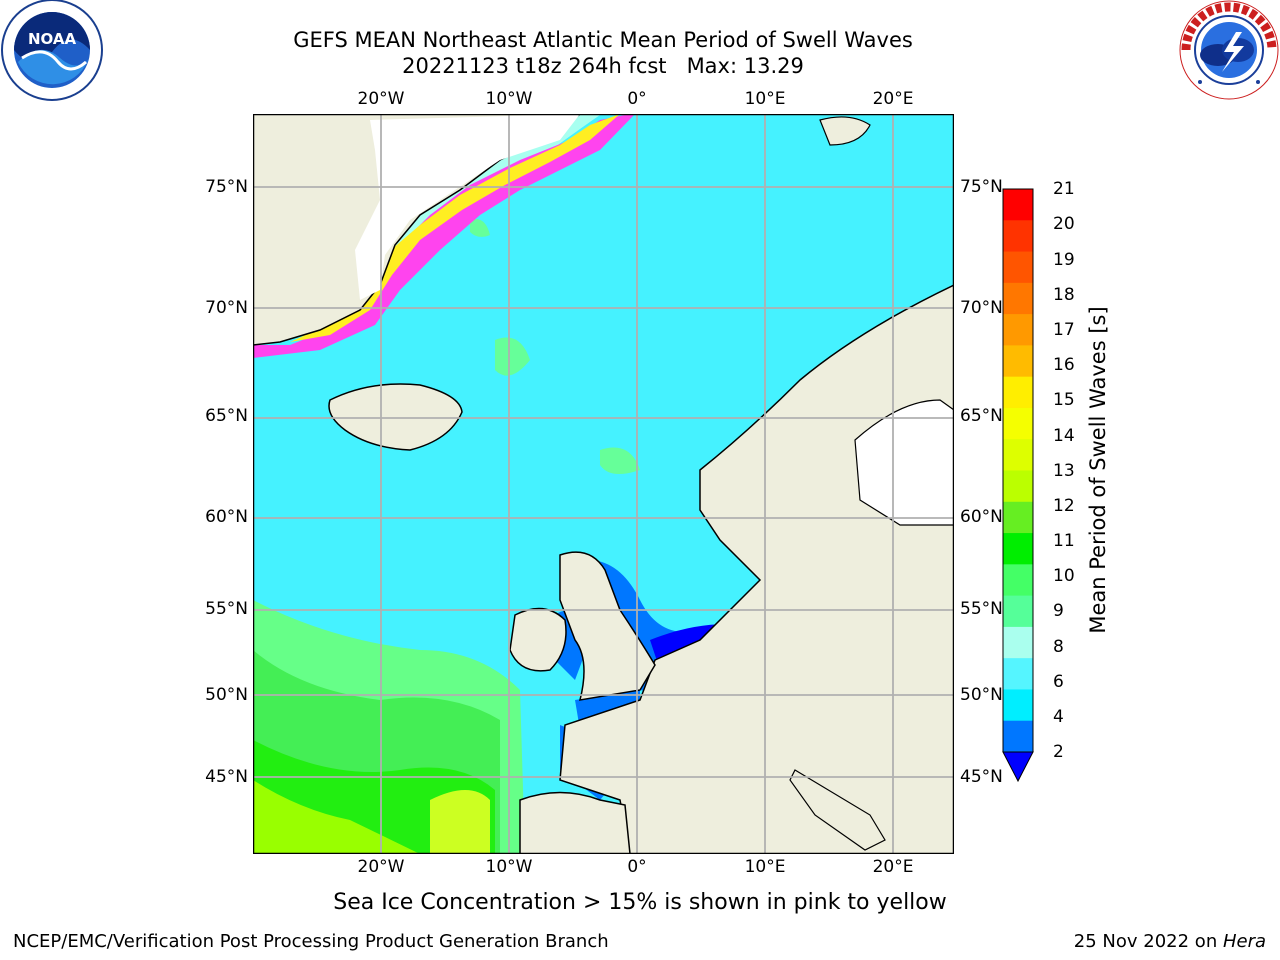  I want to click on colorbar-tick: 20, so click(1064, 224).